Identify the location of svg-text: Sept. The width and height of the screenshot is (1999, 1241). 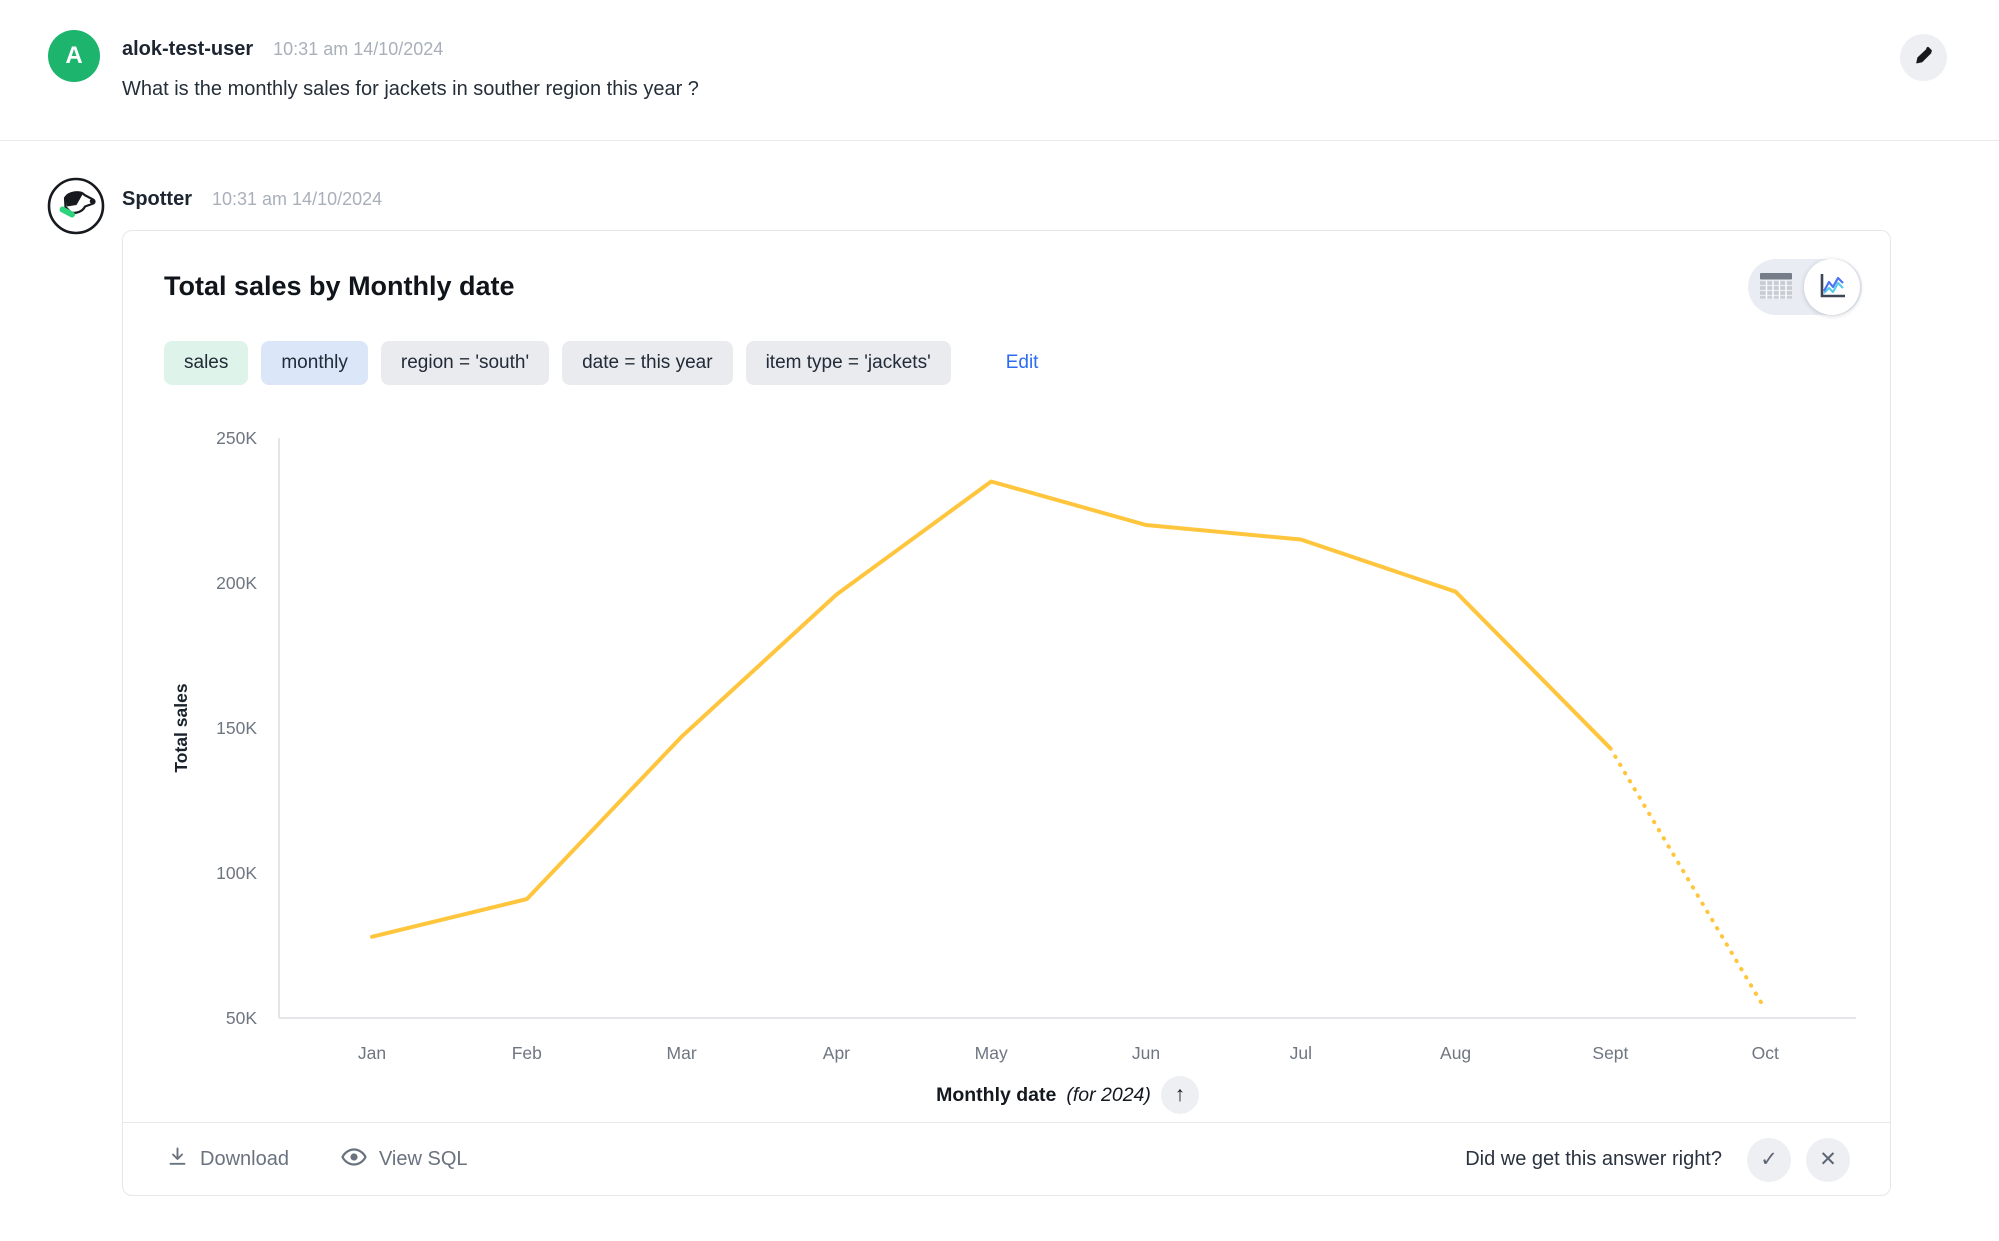
(1610, 1053).